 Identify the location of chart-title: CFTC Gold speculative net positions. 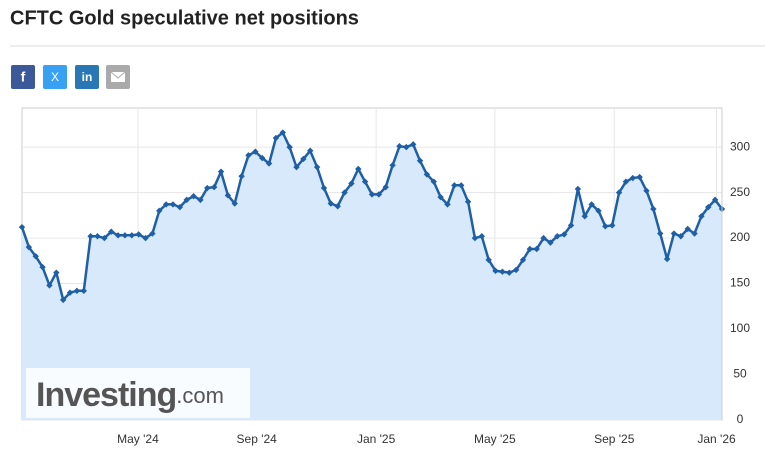
(184, 18).